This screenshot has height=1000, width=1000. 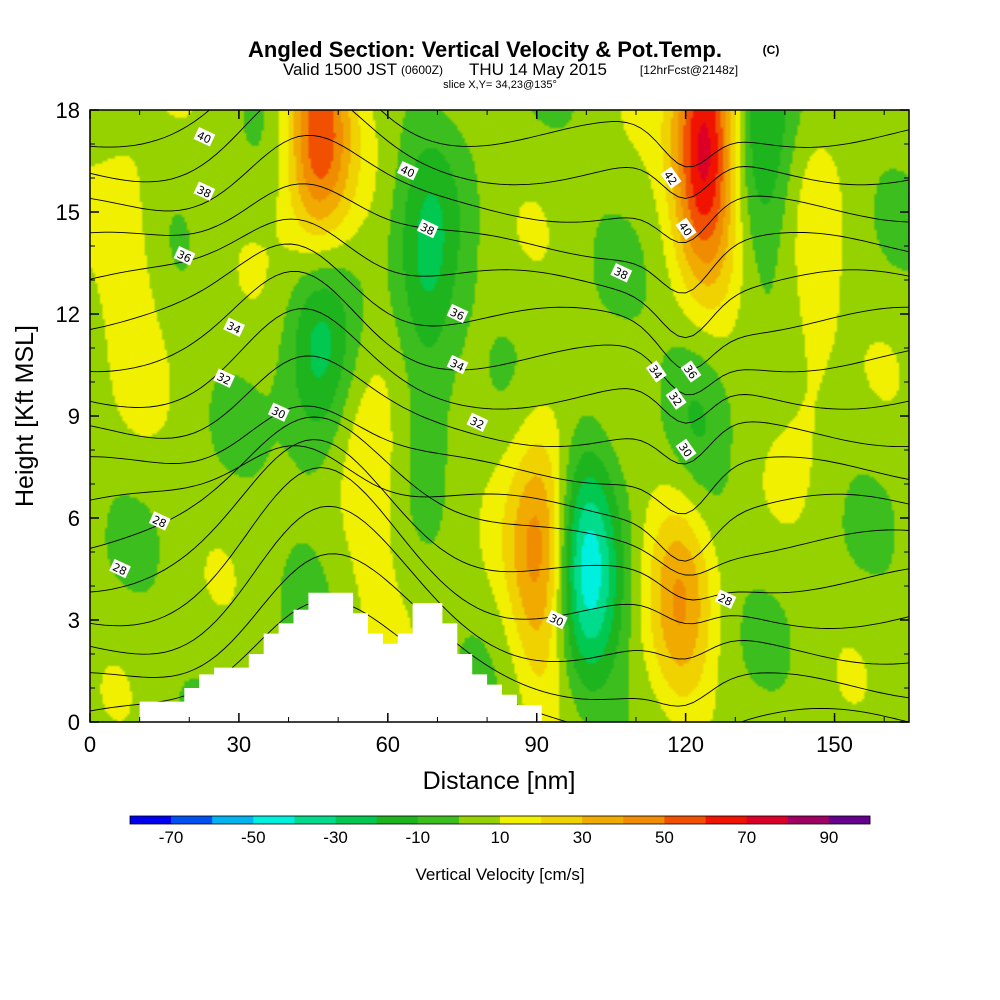 I want to click on colorbar-label: Vertical Velocity [cm/s], so click(x=499, y=874).